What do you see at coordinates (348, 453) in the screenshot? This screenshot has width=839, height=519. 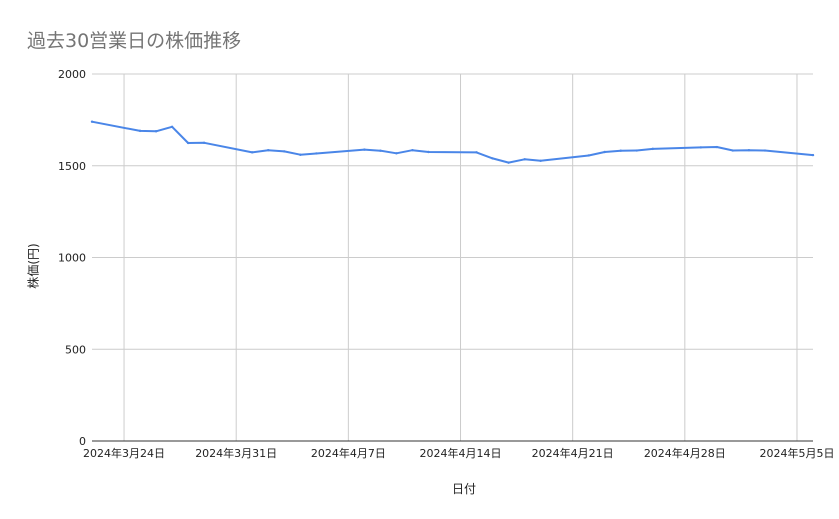 I see `x-tick-label: 2024年4月7日` at bounding box center [348, 453].